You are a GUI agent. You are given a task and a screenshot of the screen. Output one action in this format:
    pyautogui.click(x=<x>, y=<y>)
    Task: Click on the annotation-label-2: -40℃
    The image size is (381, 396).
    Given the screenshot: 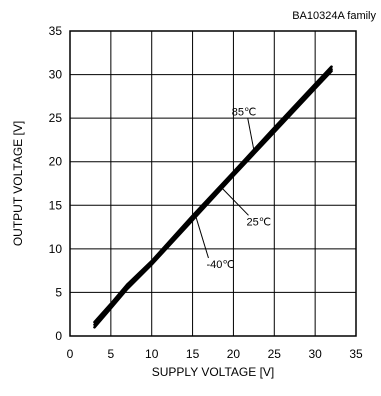 What is the action you would take?
    pyautogui.click(x=220, y=265)
    